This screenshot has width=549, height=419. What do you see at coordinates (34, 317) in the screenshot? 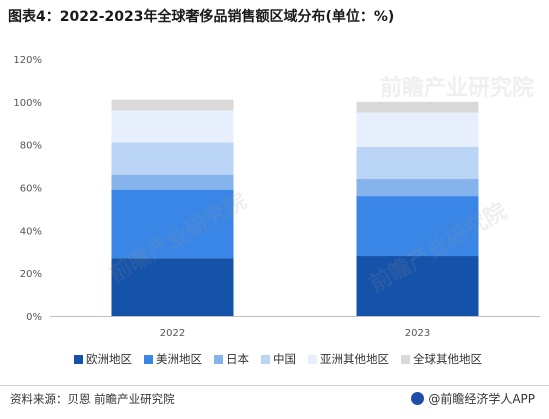
I see `y-tick-label: 0%` at bounding box center [34, 317].